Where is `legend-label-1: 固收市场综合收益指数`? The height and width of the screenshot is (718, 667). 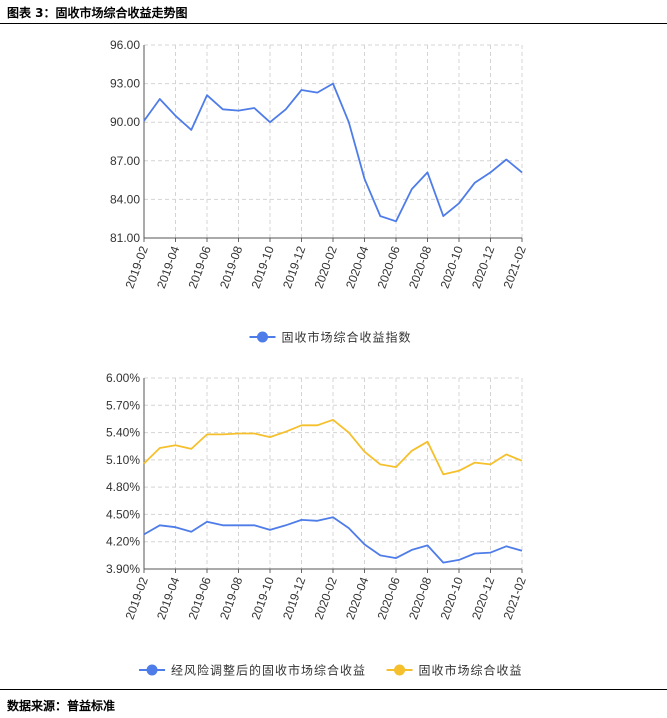 legend-label-1: 固收市场综合收益指数 is located at coordinates (347, 337).